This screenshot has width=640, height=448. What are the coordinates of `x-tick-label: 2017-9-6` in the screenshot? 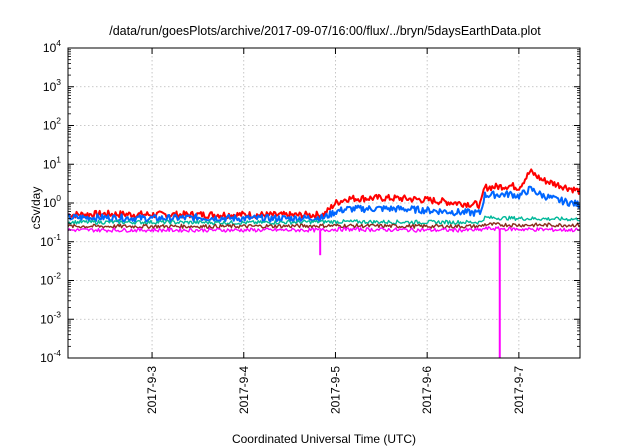 It's located at (427, 390).